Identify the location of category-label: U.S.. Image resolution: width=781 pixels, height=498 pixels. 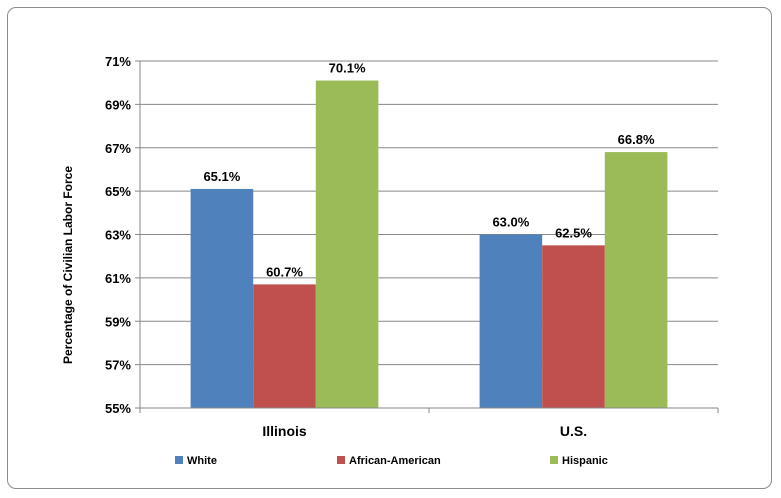
(573, 431).